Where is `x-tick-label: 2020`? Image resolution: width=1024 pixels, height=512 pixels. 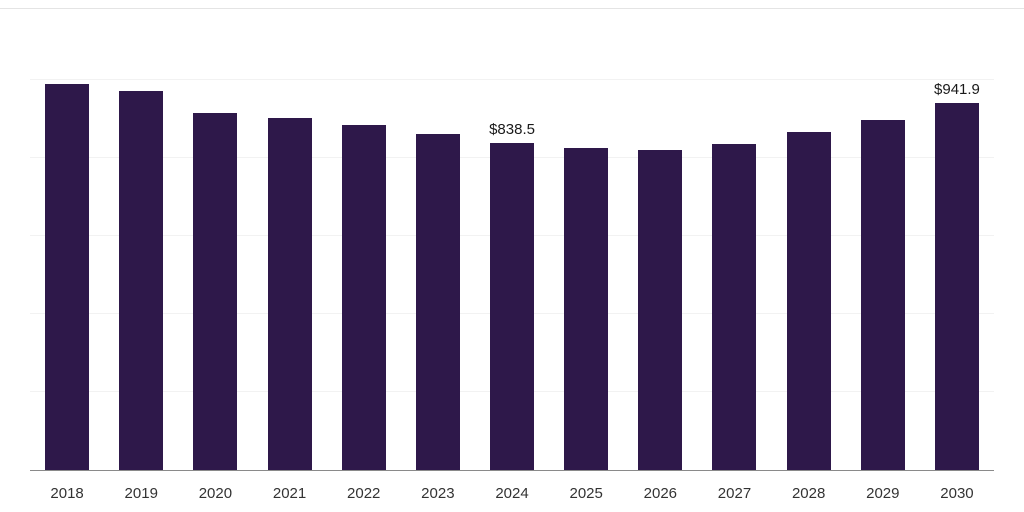 x-tick-label: 2020 is located at coordinates (215, 493).